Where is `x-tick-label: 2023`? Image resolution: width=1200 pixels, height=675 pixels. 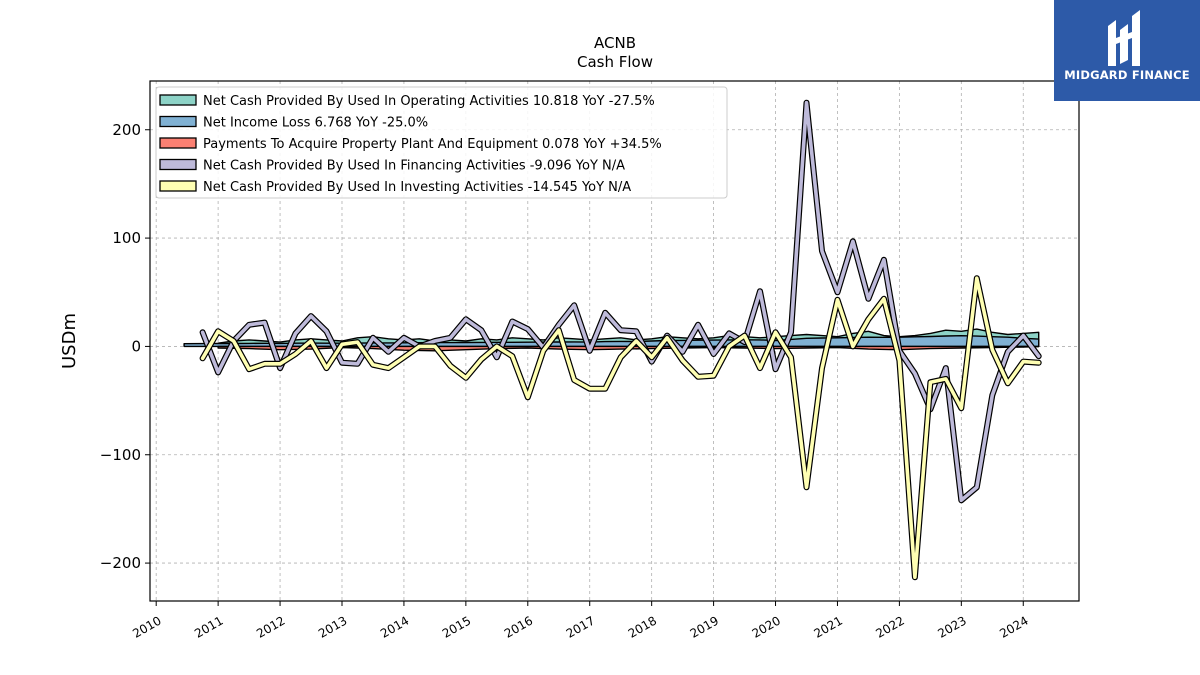 x-tick-label: 2023 is located at coordinates (951, 626).